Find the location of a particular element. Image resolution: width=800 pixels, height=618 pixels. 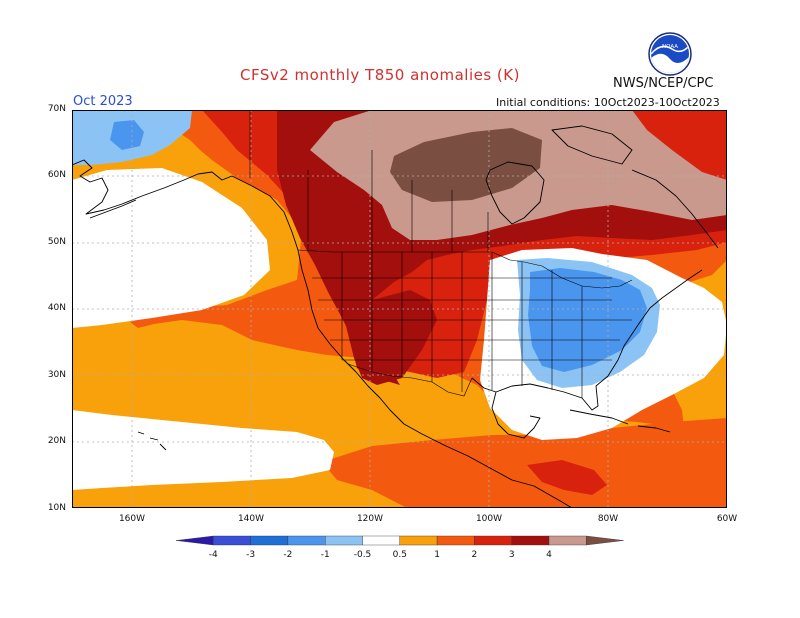

colorbar-swatches is located at coordinates (399, 540).